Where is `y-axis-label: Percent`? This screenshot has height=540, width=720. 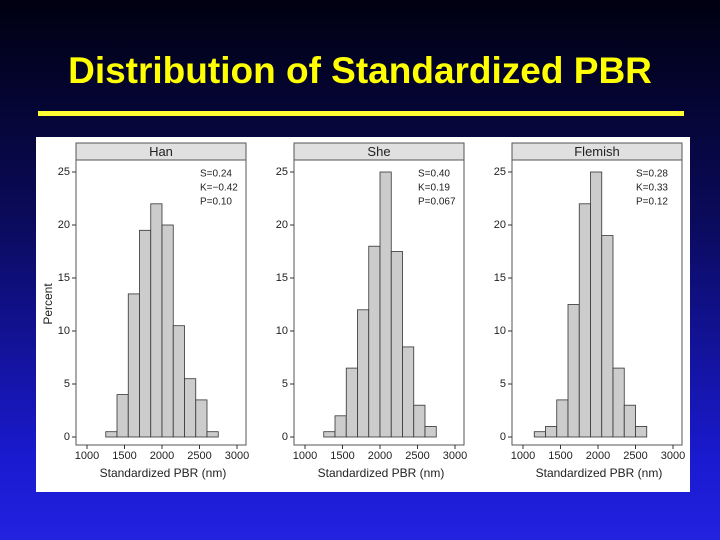 y-axis-label: Percent is located at coordinates (48, 304).